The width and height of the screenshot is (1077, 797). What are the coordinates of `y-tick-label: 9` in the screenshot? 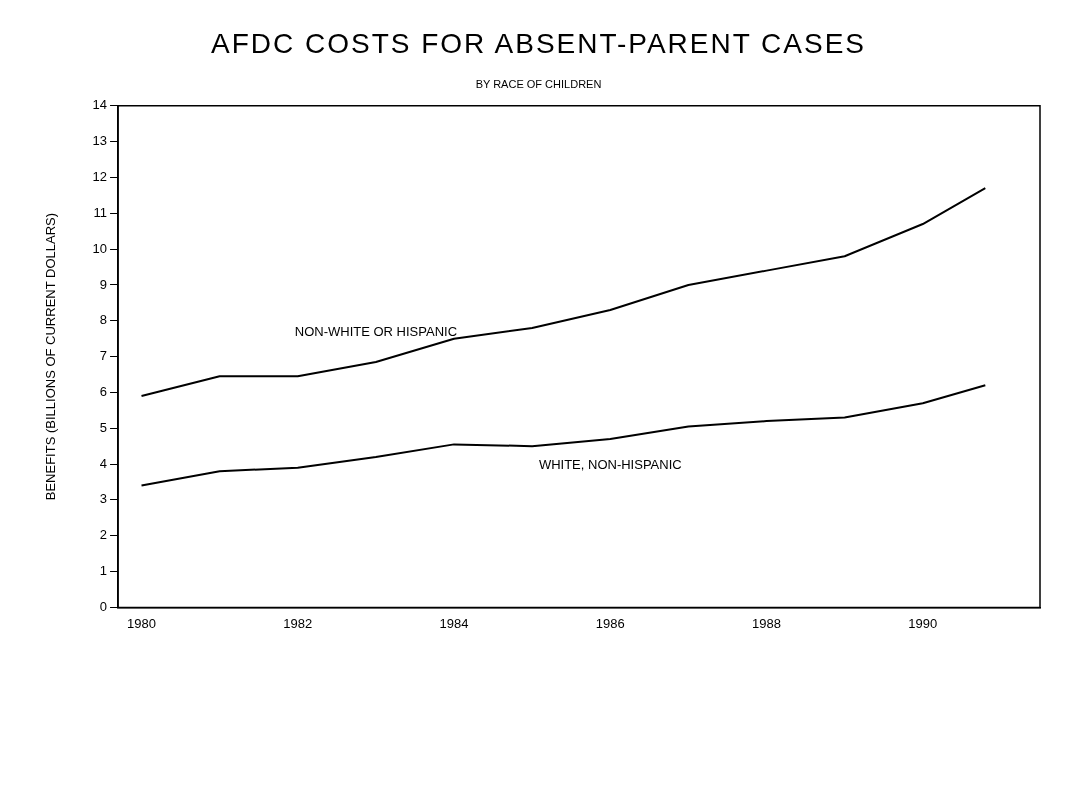 It's located at (103, 284).